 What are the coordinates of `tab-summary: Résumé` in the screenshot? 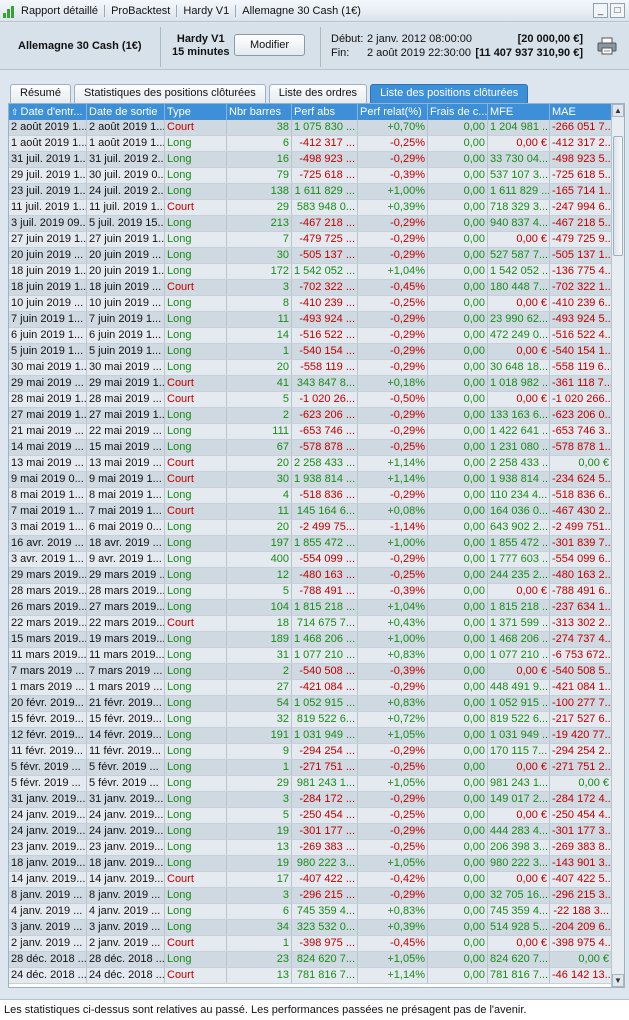 It's located at (40, 93).